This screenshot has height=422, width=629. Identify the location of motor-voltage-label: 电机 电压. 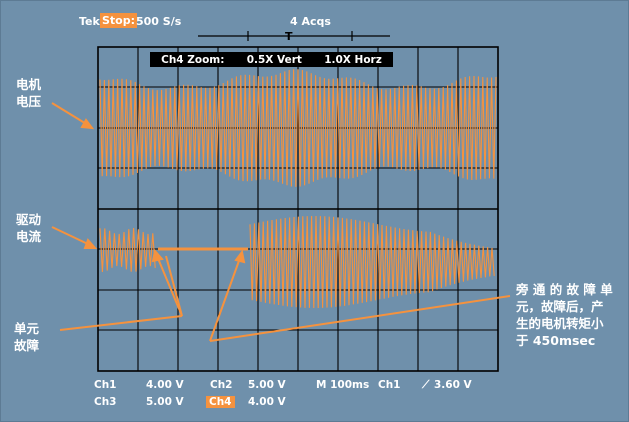
(29, 93).